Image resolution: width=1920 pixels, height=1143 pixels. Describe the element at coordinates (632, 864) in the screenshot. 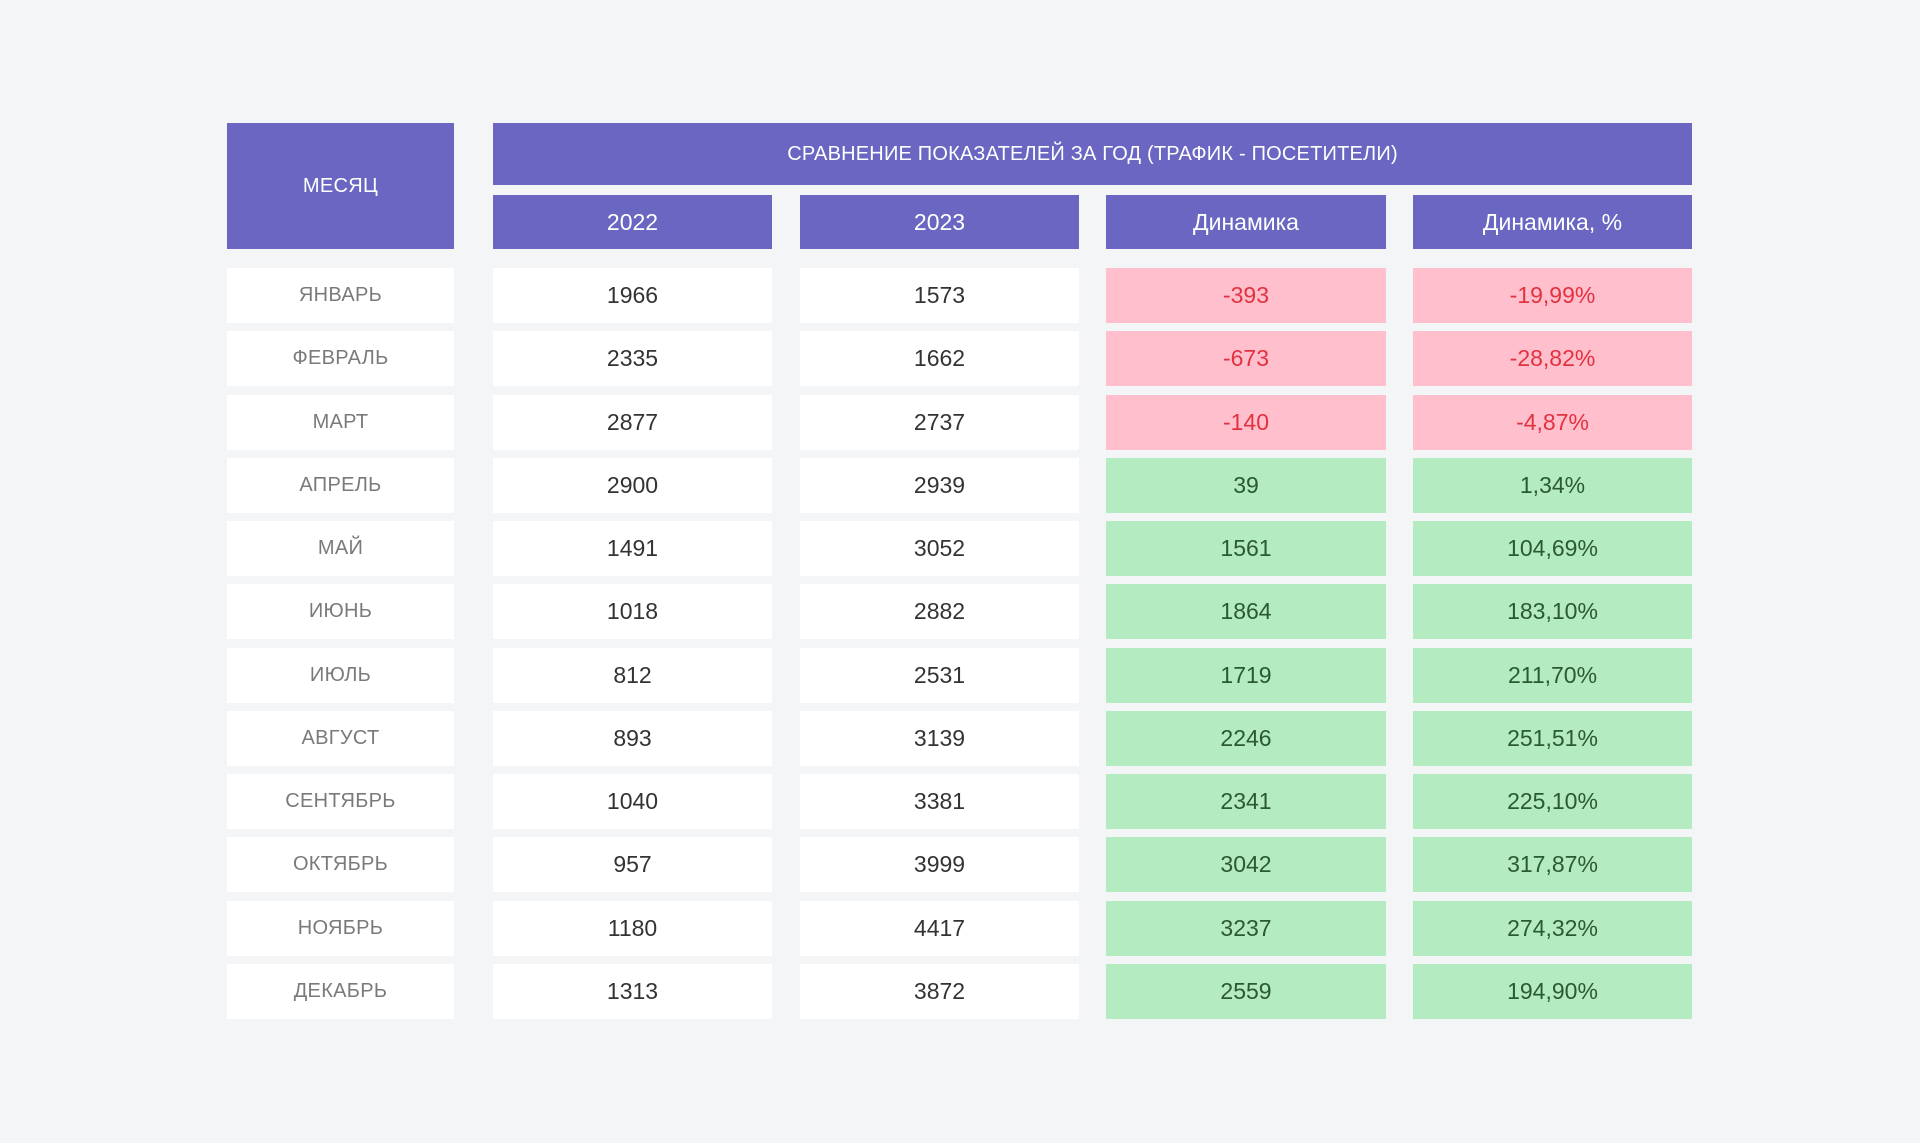

I see `value-2022-cell: 957` at that location.